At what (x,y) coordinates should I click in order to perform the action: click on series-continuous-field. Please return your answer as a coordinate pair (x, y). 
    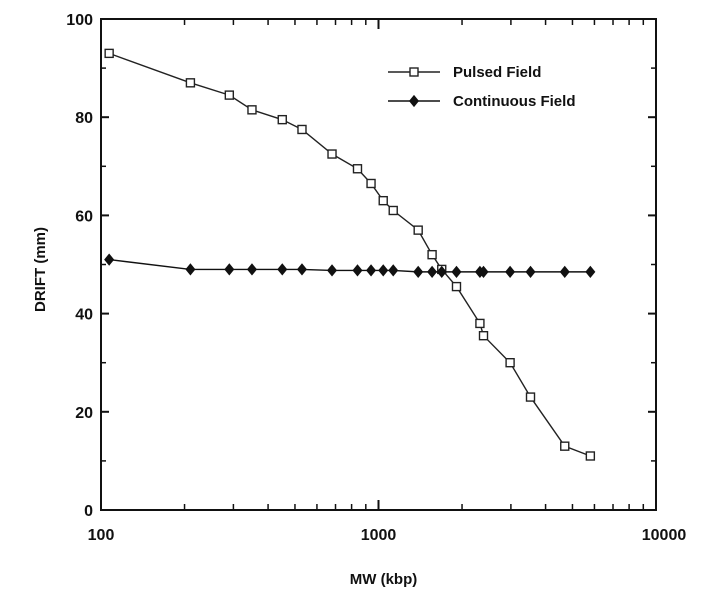
    Looking at the image, I should click on (350, 265).